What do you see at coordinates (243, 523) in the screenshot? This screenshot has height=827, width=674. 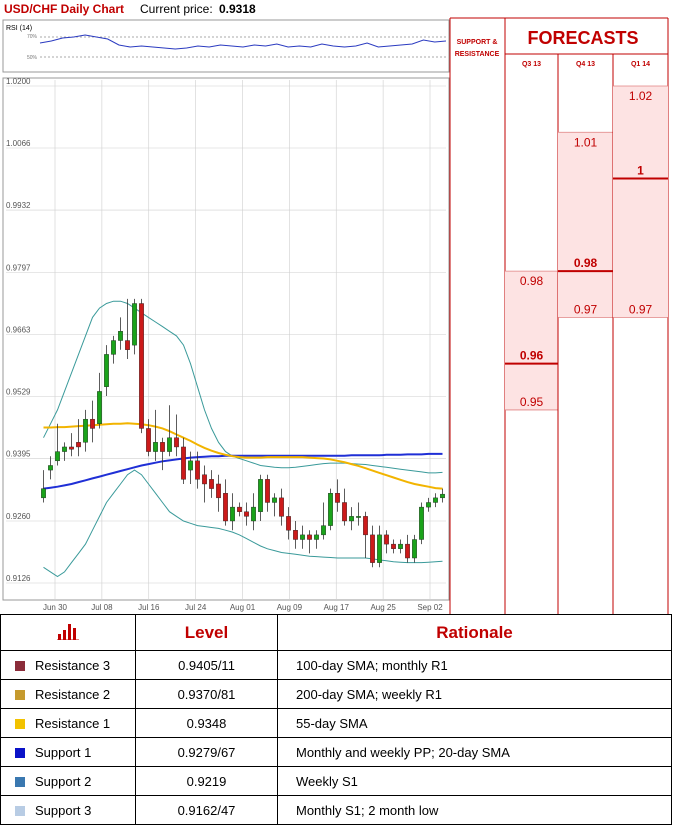 I see `bollinger-lower-line` at bounding box center [243, 523].